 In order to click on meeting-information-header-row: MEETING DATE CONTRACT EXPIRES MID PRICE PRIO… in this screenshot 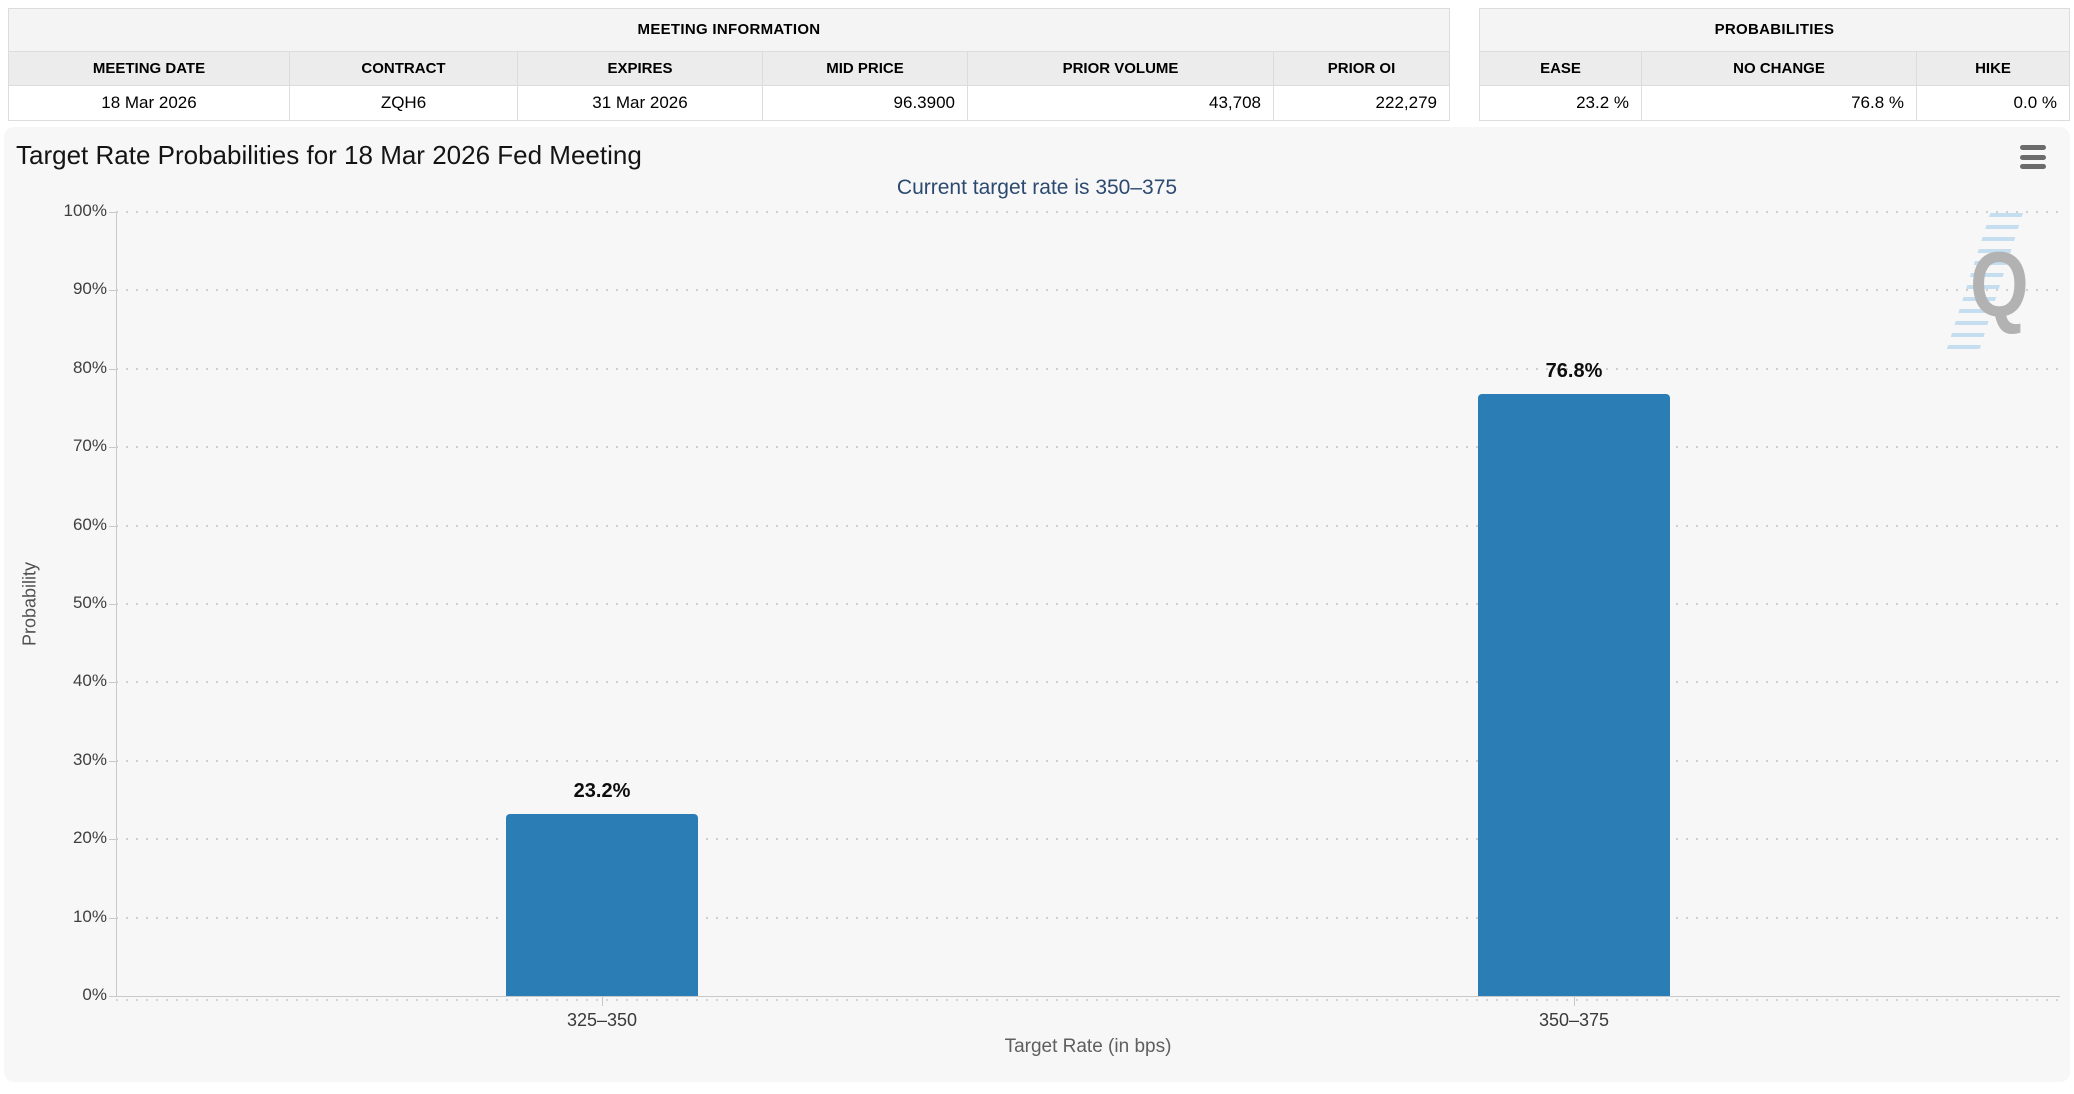, I will do `click(729, 69)`.